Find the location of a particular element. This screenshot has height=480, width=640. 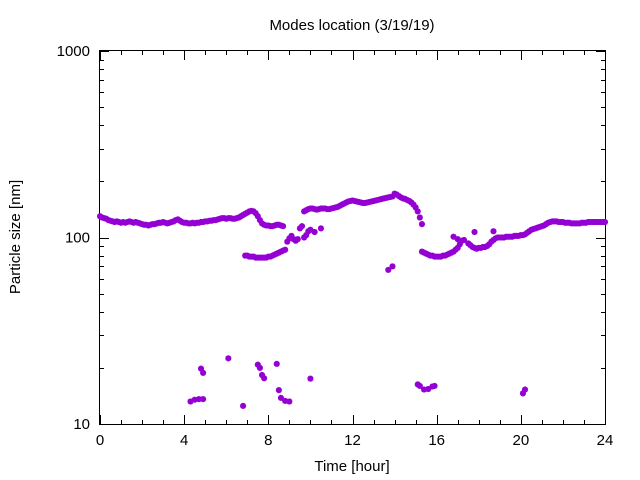

x-tick-label: 0 is located at coordinates (100, 440).